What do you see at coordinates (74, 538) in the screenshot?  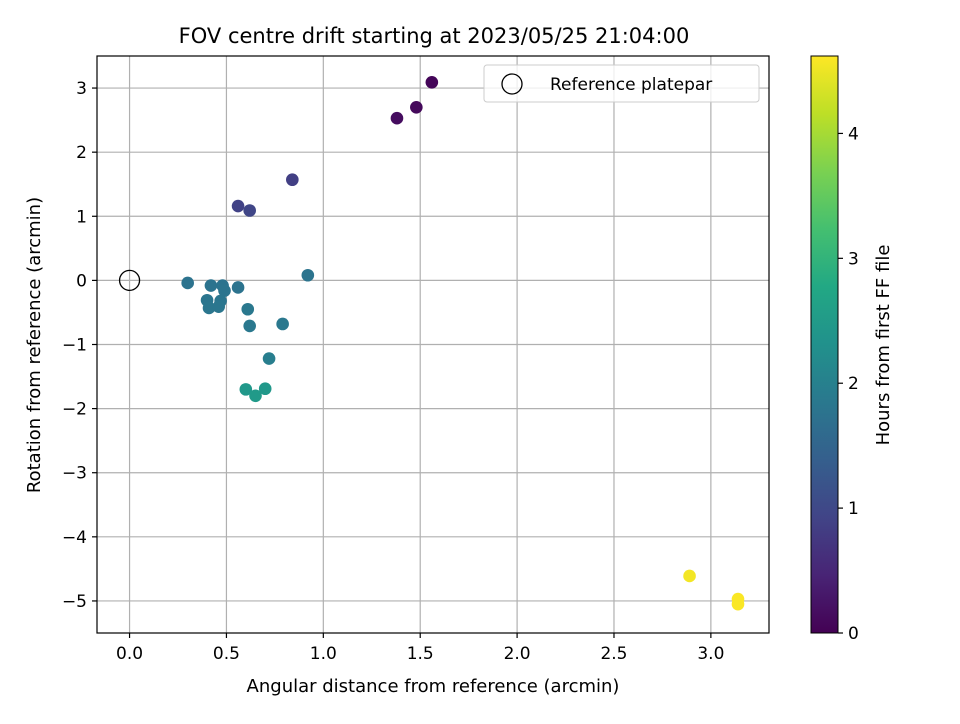 I see `y-tick-label: −4` at bounding box center [74, 538].